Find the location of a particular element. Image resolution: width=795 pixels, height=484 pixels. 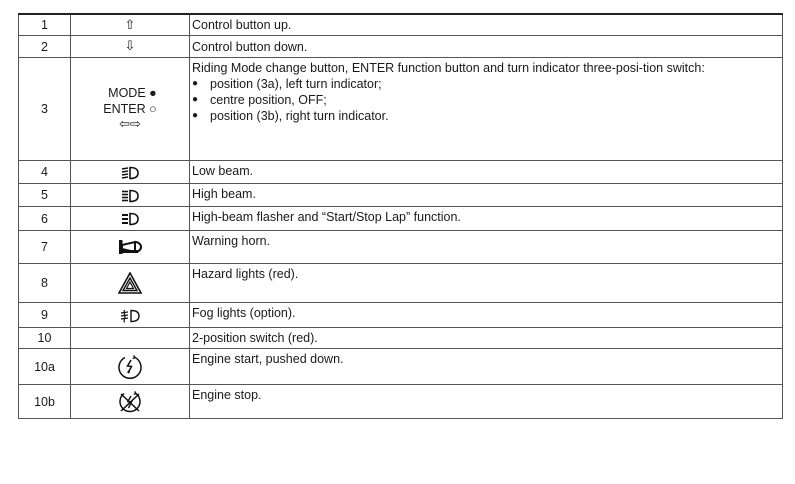

arrow-down-icon: ⇩ is located at coordinates (130, 46).